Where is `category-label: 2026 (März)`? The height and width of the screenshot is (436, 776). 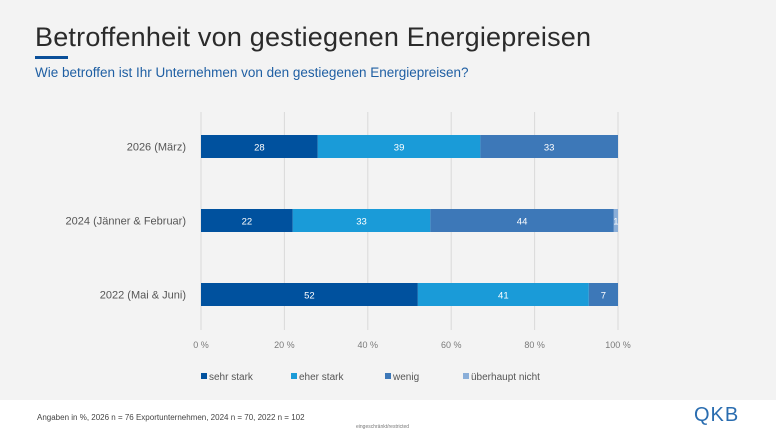 category-label: 2026 (März) is located at coordinates (156, 148).